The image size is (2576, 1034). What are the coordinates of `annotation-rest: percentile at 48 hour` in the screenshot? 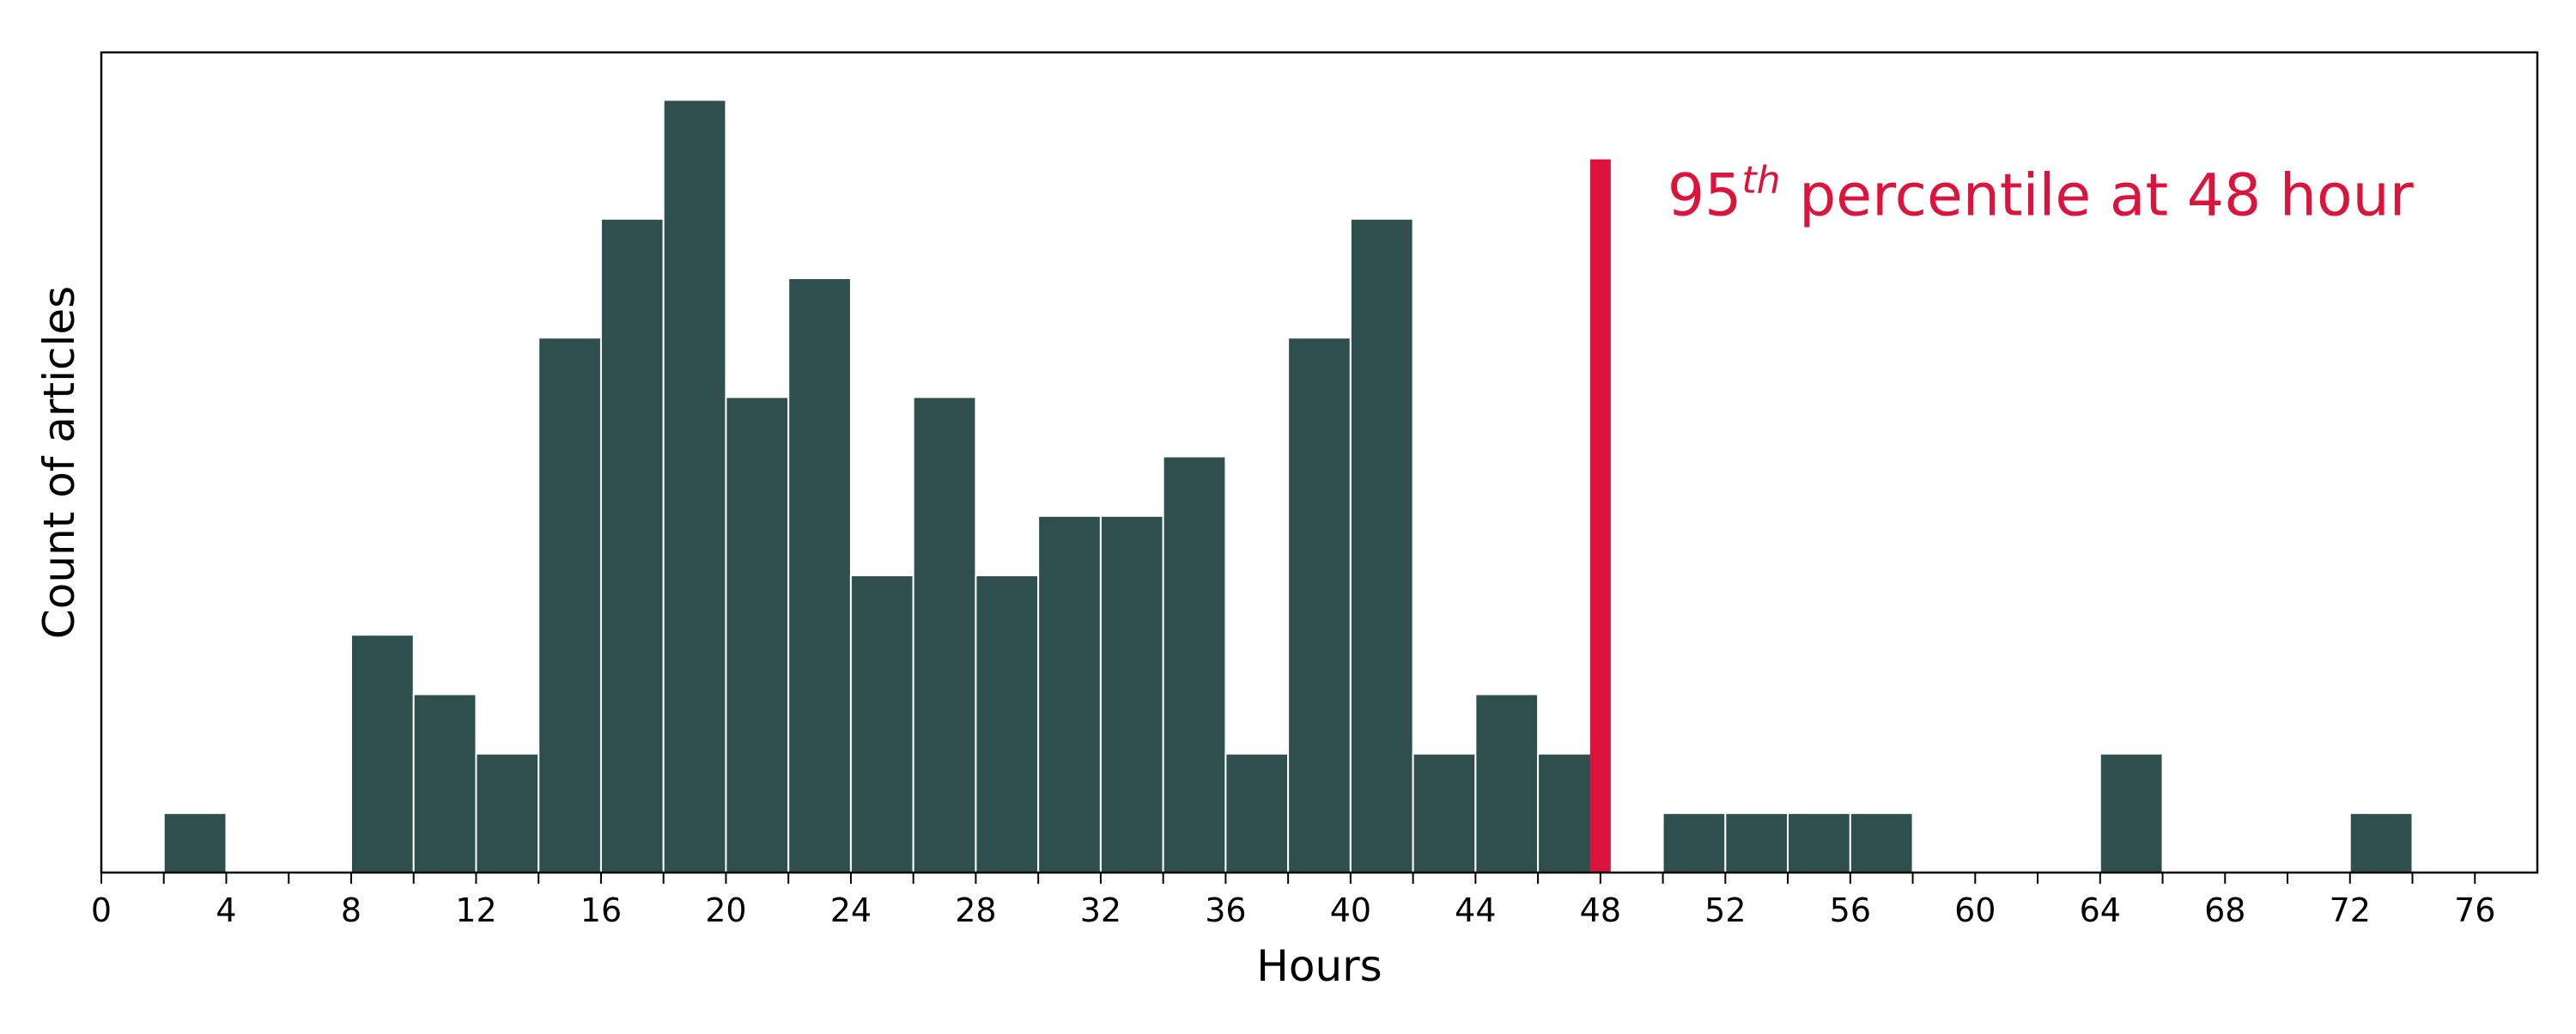 It's located at (2097, 196).